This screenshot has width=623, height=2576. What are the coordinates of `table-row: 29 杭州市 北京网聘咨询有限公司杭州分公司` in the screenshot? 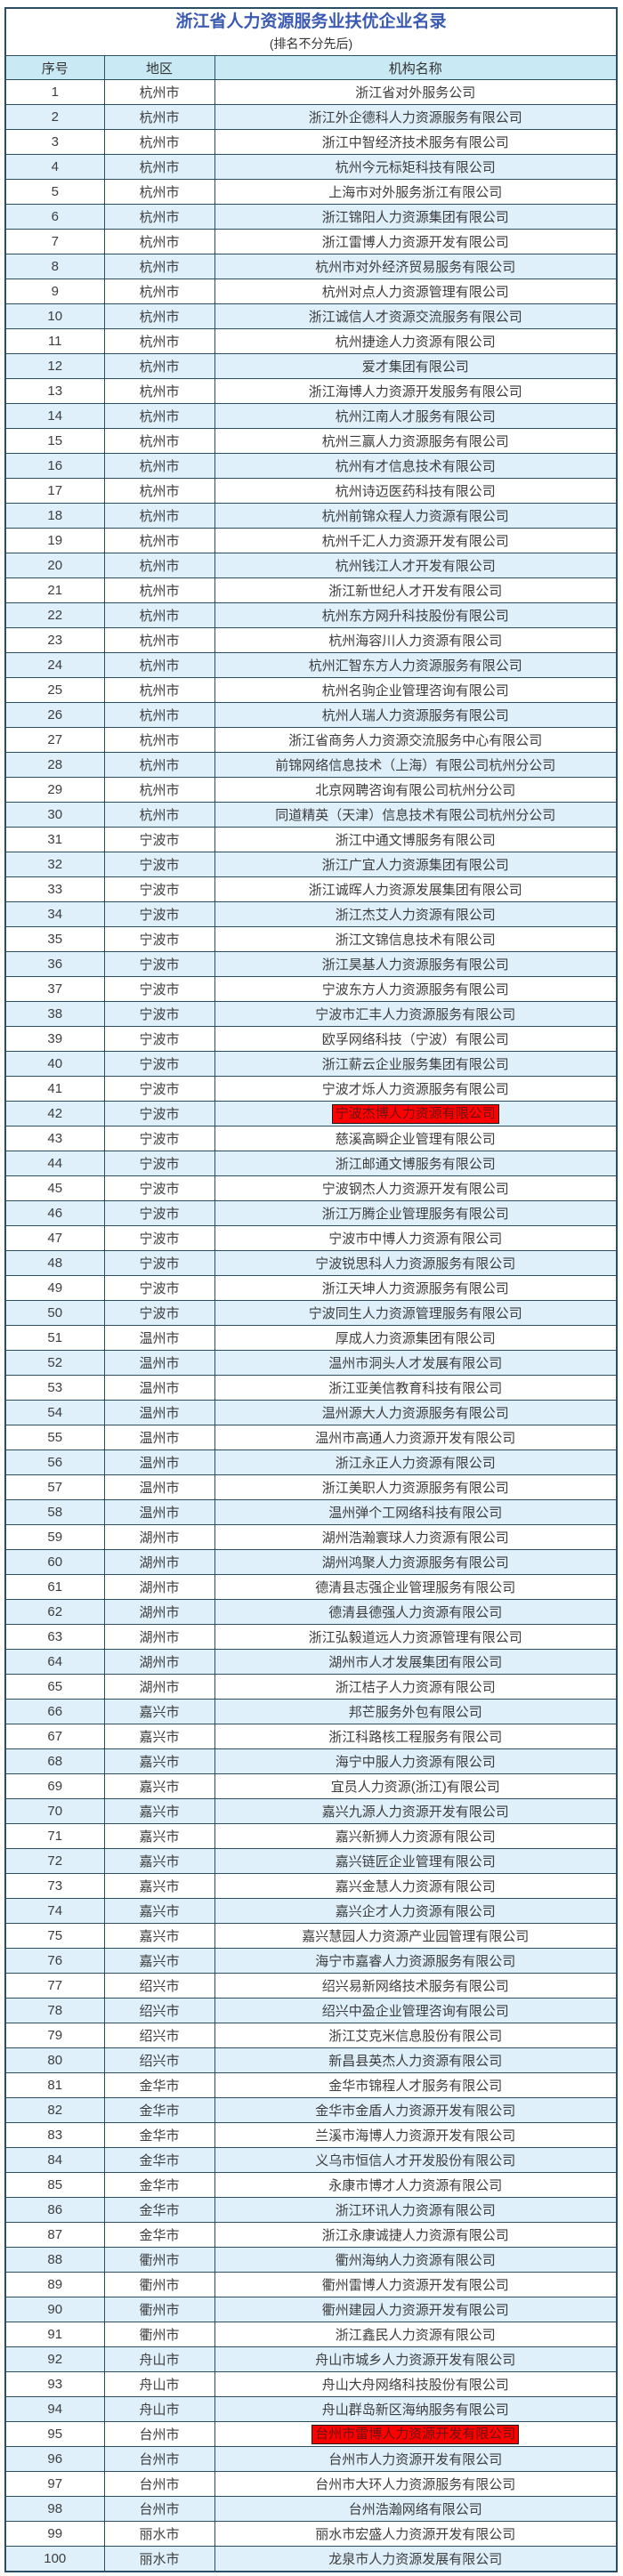 It's located at (311, 790).